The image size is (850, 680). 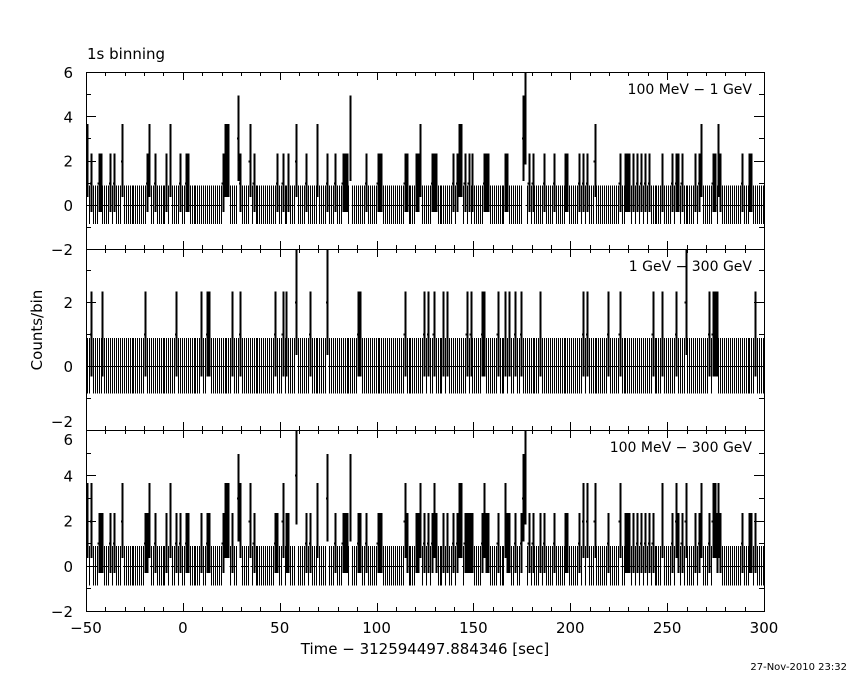 What do you see at coordinates (126, 54) in the screenshot?
I see `chart-title: 1s binning` at bounding box center [126, 54].